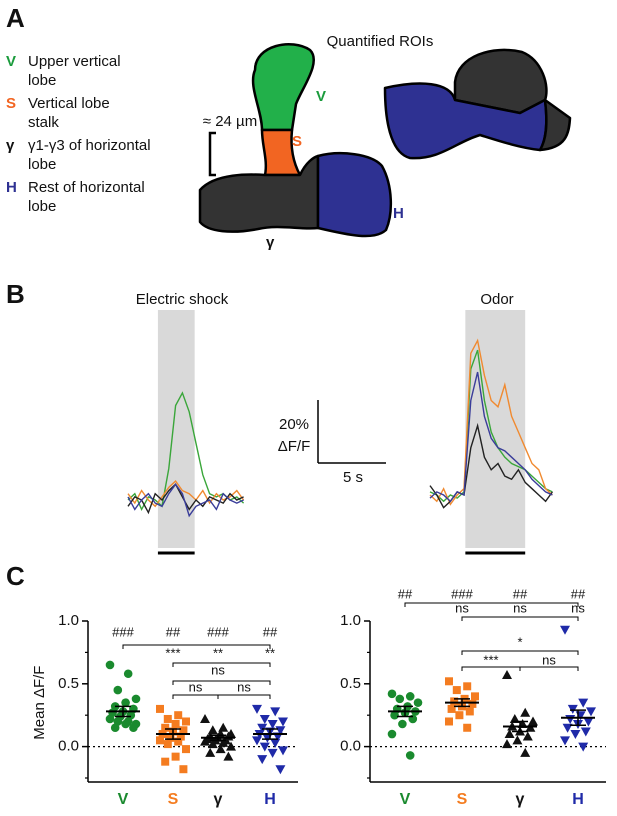 The image size is (617, 816). I want to click on x-tick-label: γ, so click(218, 799).